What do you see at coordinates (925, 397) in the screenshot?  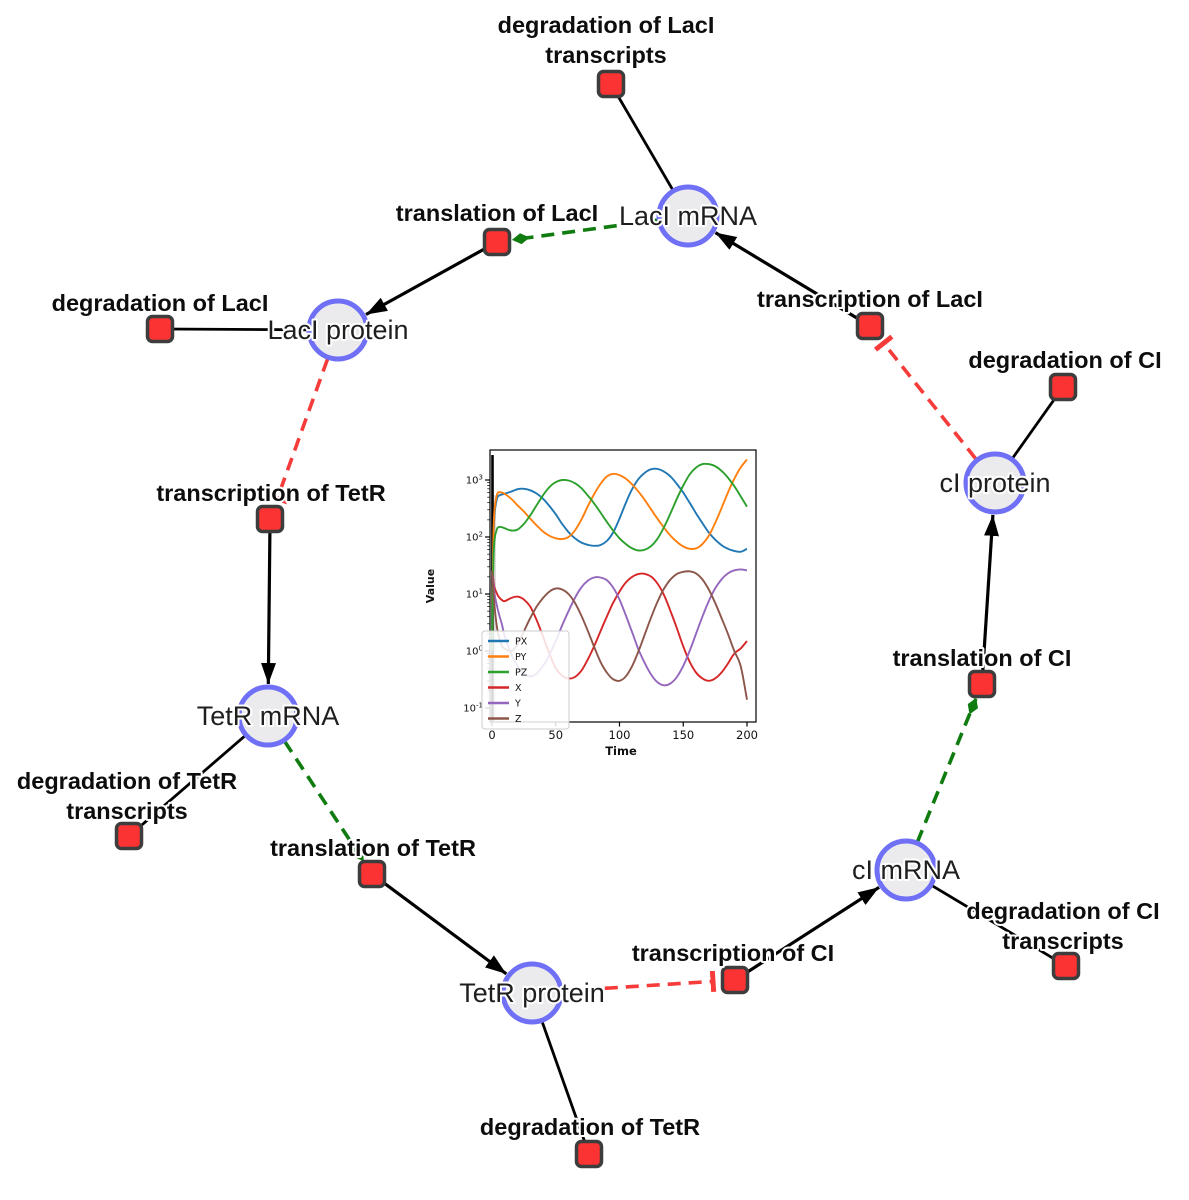 I see `edge-inhibition-ci-protein-transcription-laci` at bounding box center [925, 397].